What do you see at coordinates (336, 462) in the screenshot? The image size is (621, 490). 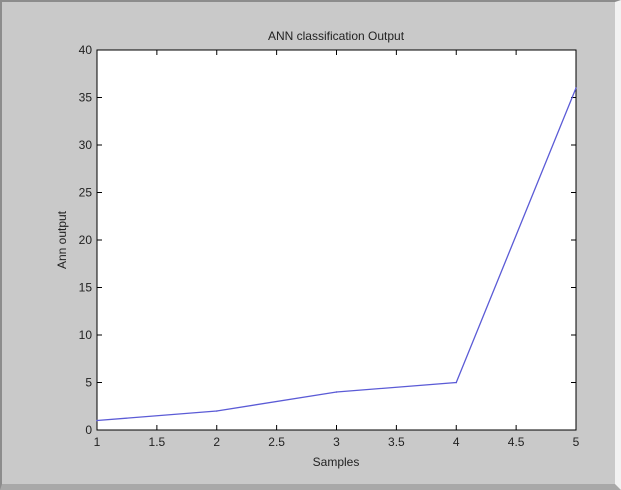 I see `x-axis-title: Samples` at bounding box center [336, 462].